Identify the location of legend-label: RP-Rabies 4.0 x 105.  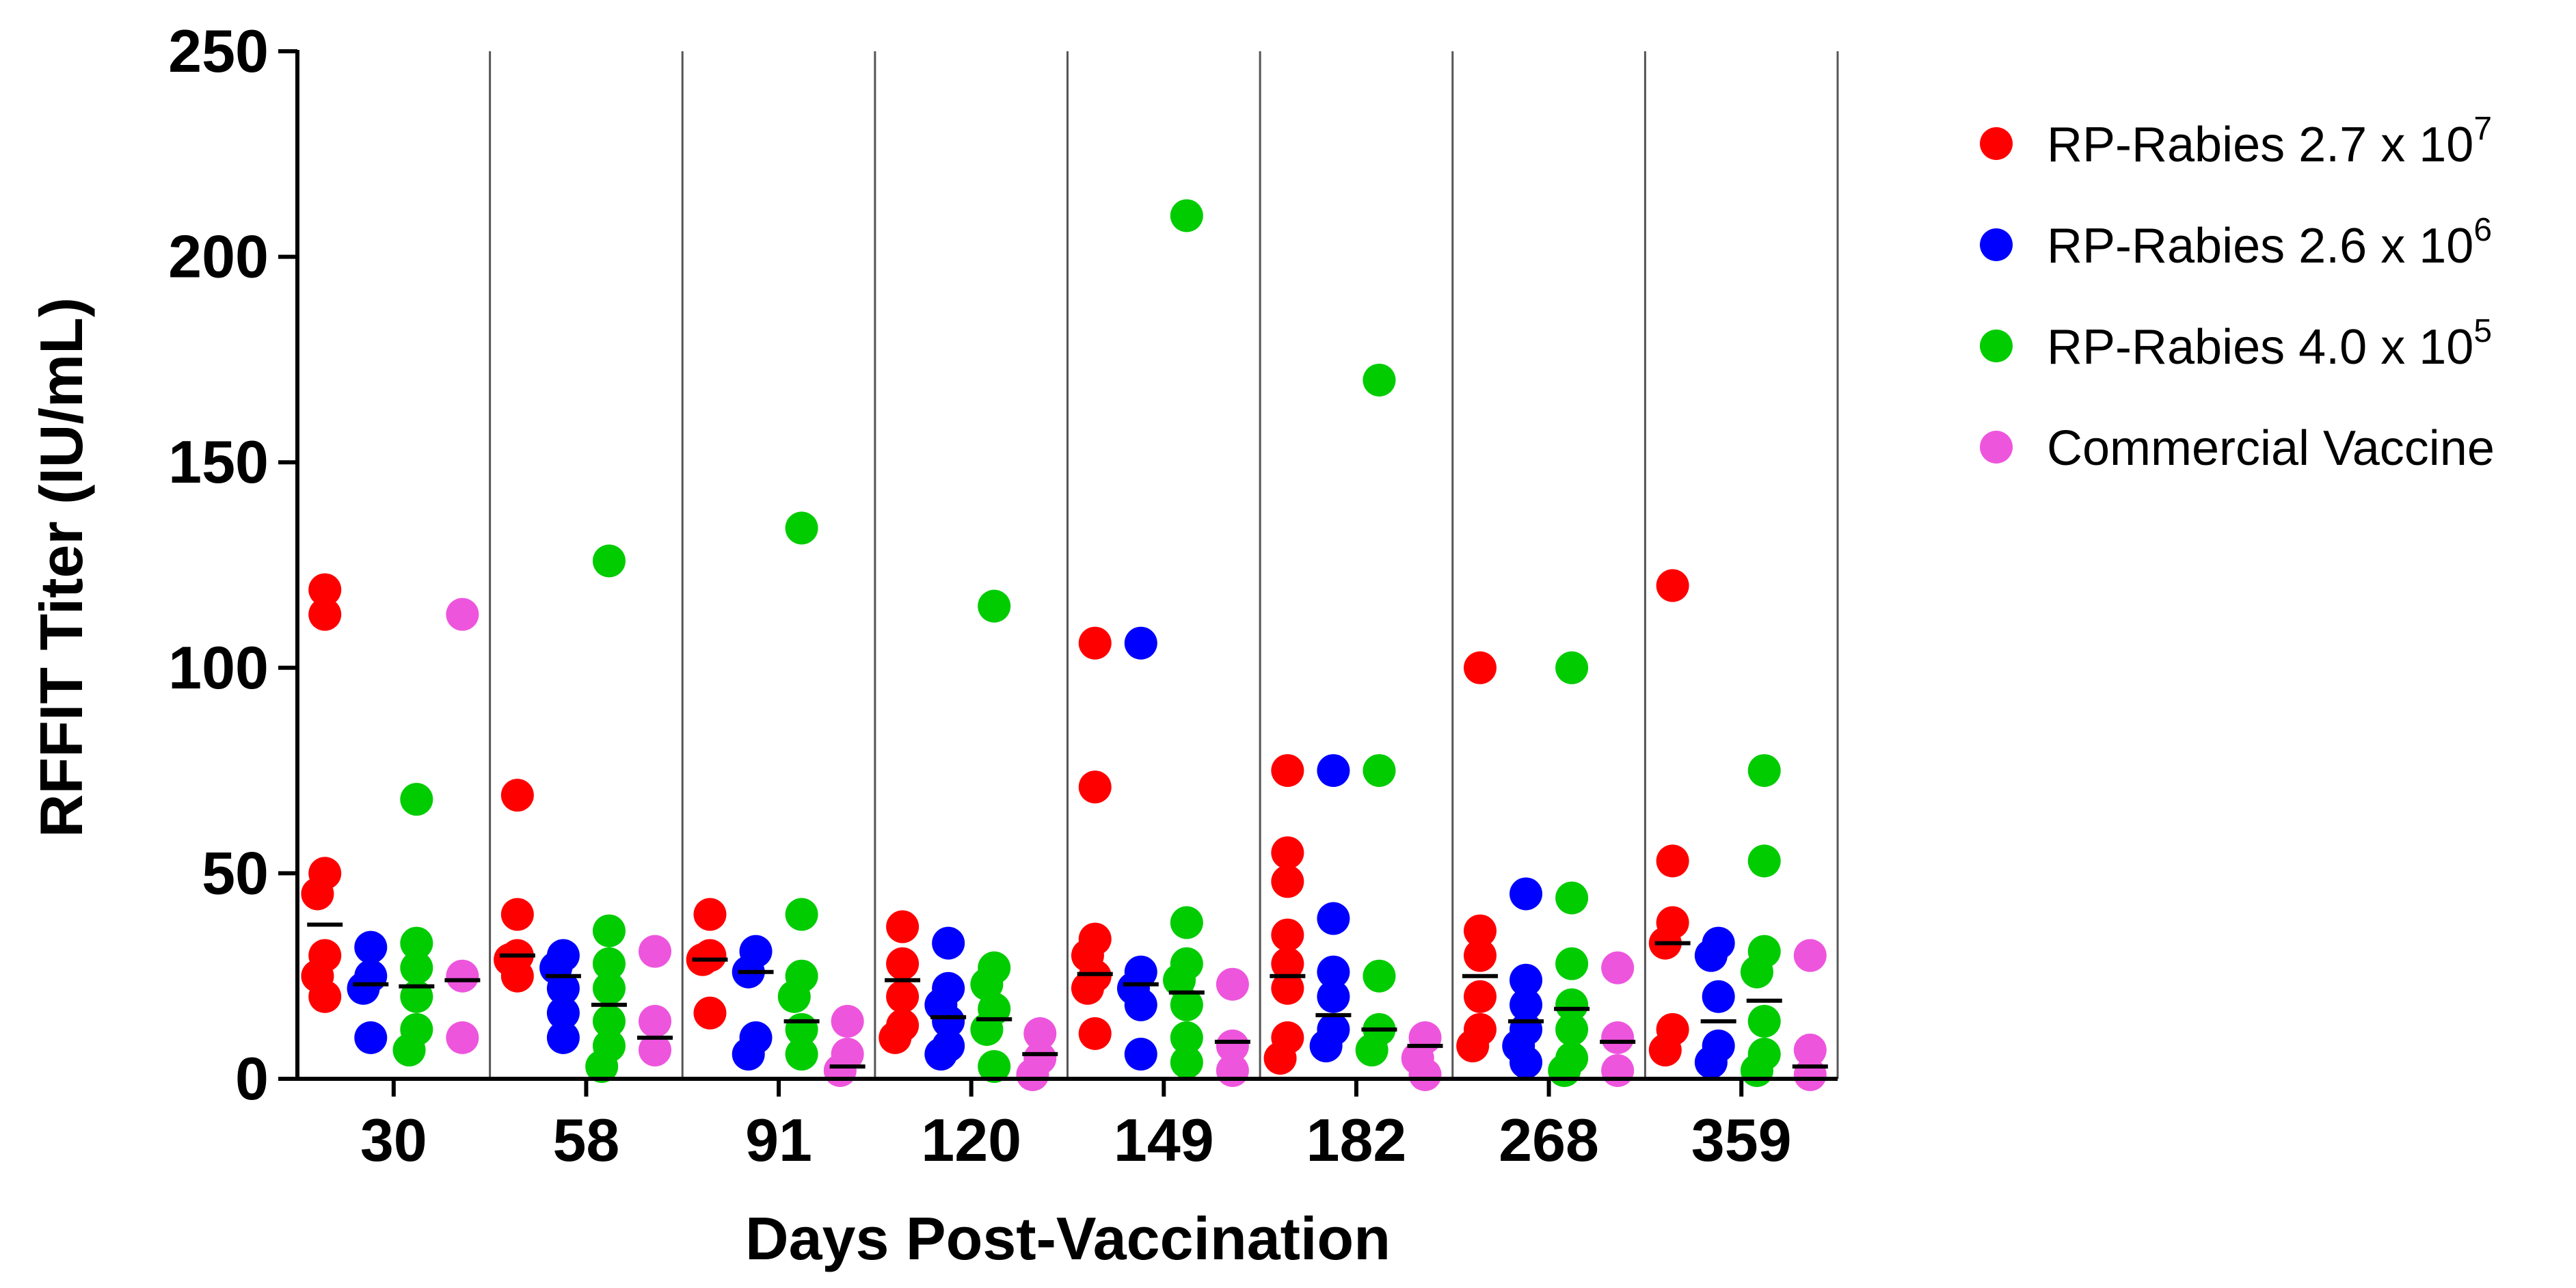
(2269, 344).